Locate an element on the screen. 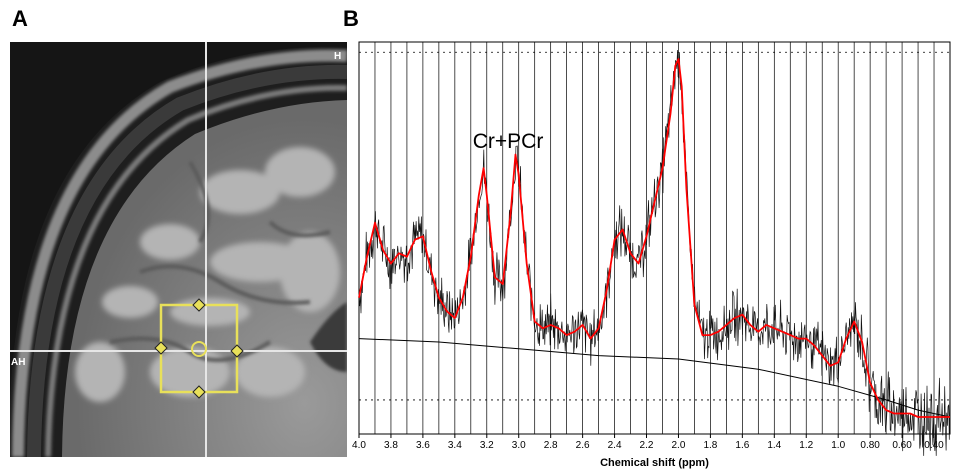 This screenshot has width=956, height=469. x-tick-label: 3.0 is located at coordinates (519, 445).